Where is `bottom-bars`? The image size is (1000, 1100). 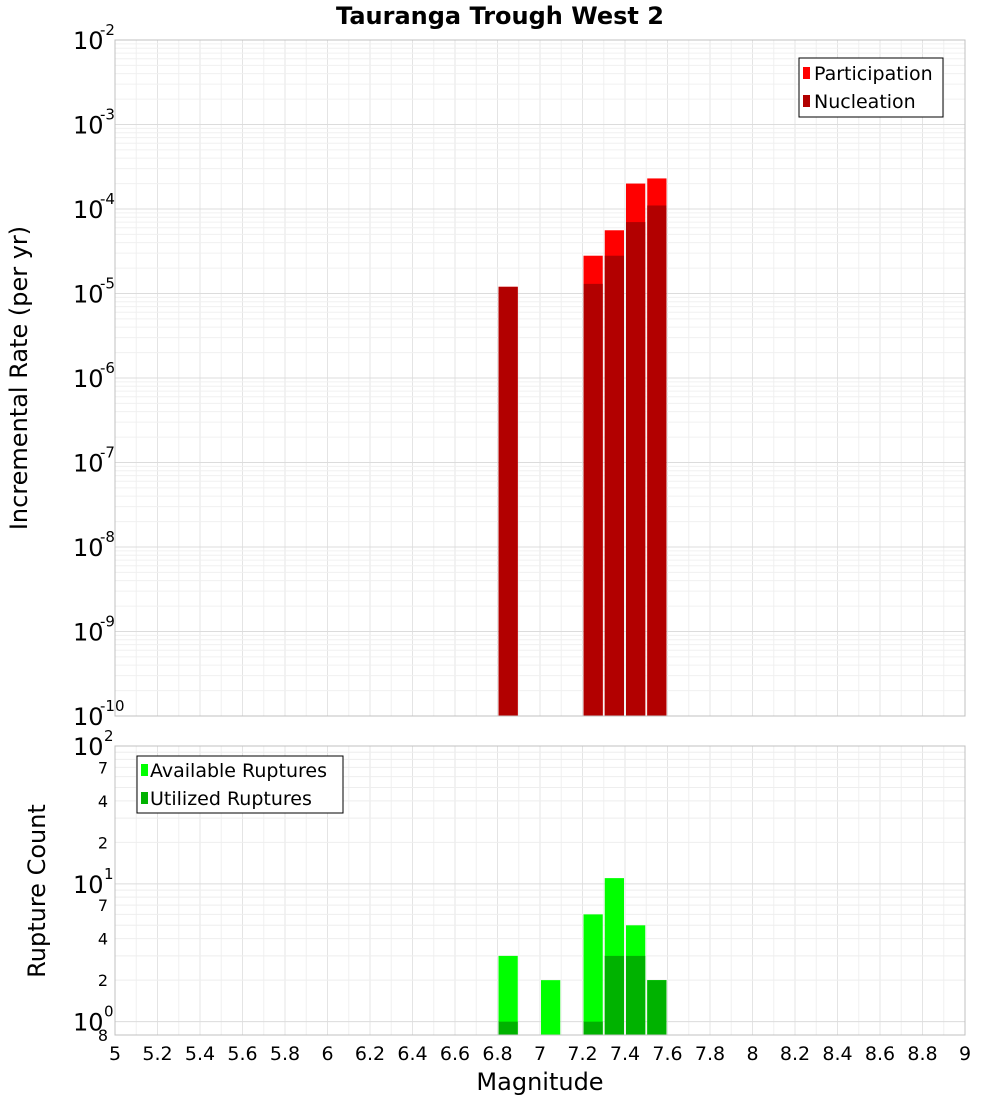 bottom-bars is located at coordinates (582, 956).